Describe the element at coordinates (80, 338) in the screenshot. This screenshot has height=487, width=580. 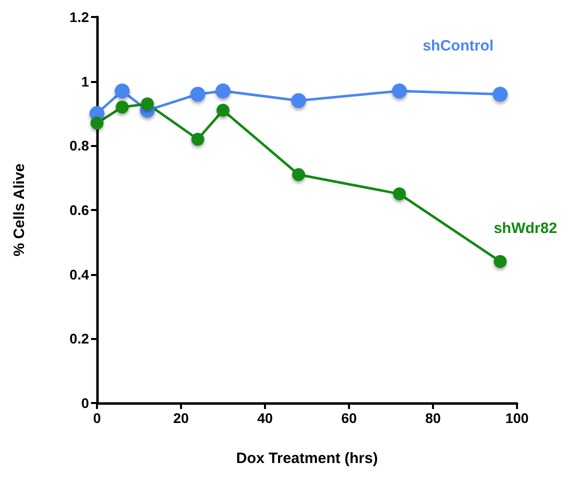
I see `y-tick-label: 0.2` at that location.